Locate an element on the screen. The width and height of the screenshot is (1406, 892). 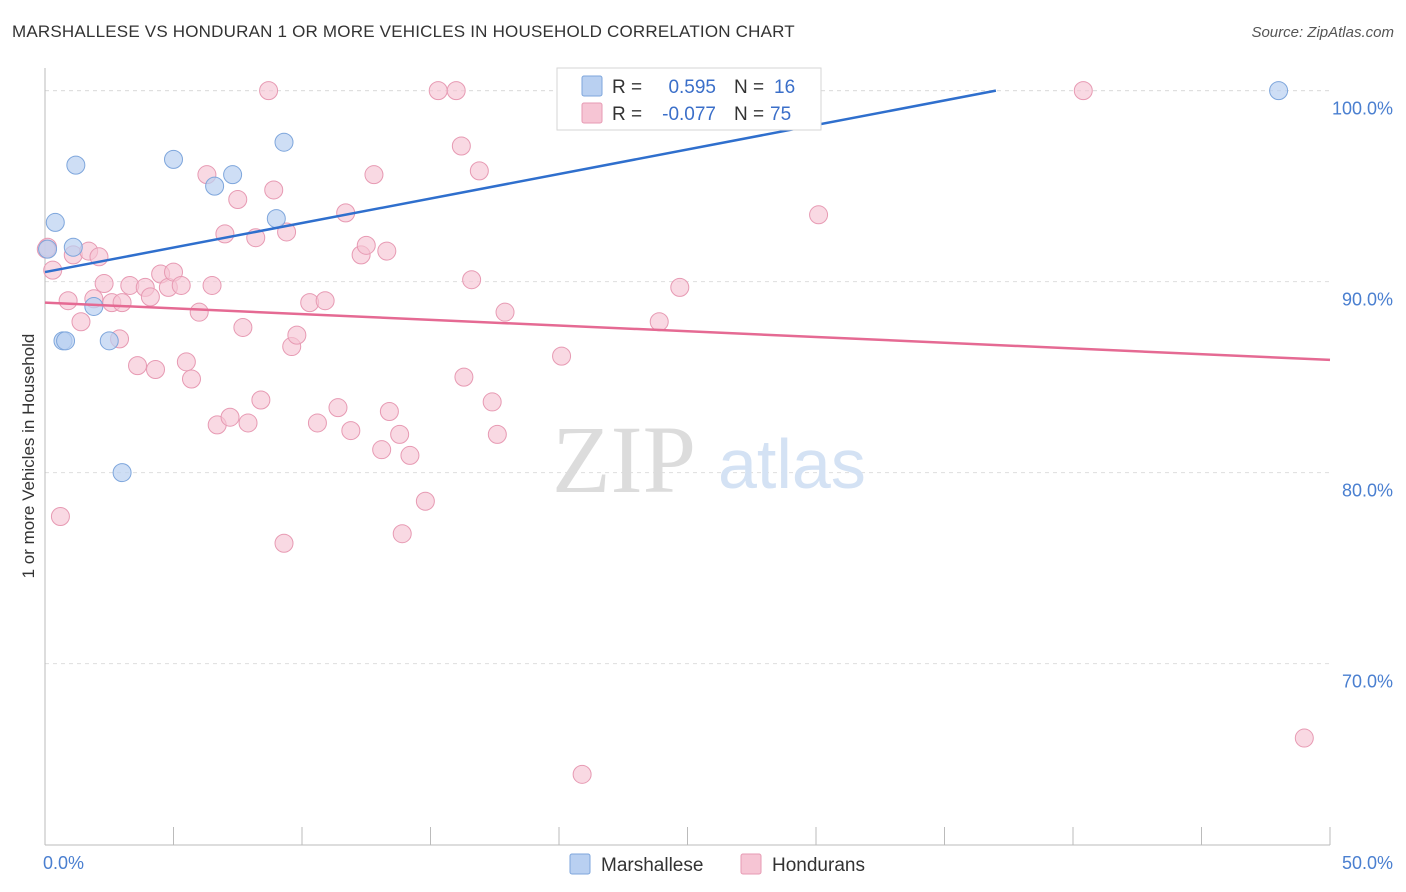
marshallese-trend-line is located at coordinates (520, 181).